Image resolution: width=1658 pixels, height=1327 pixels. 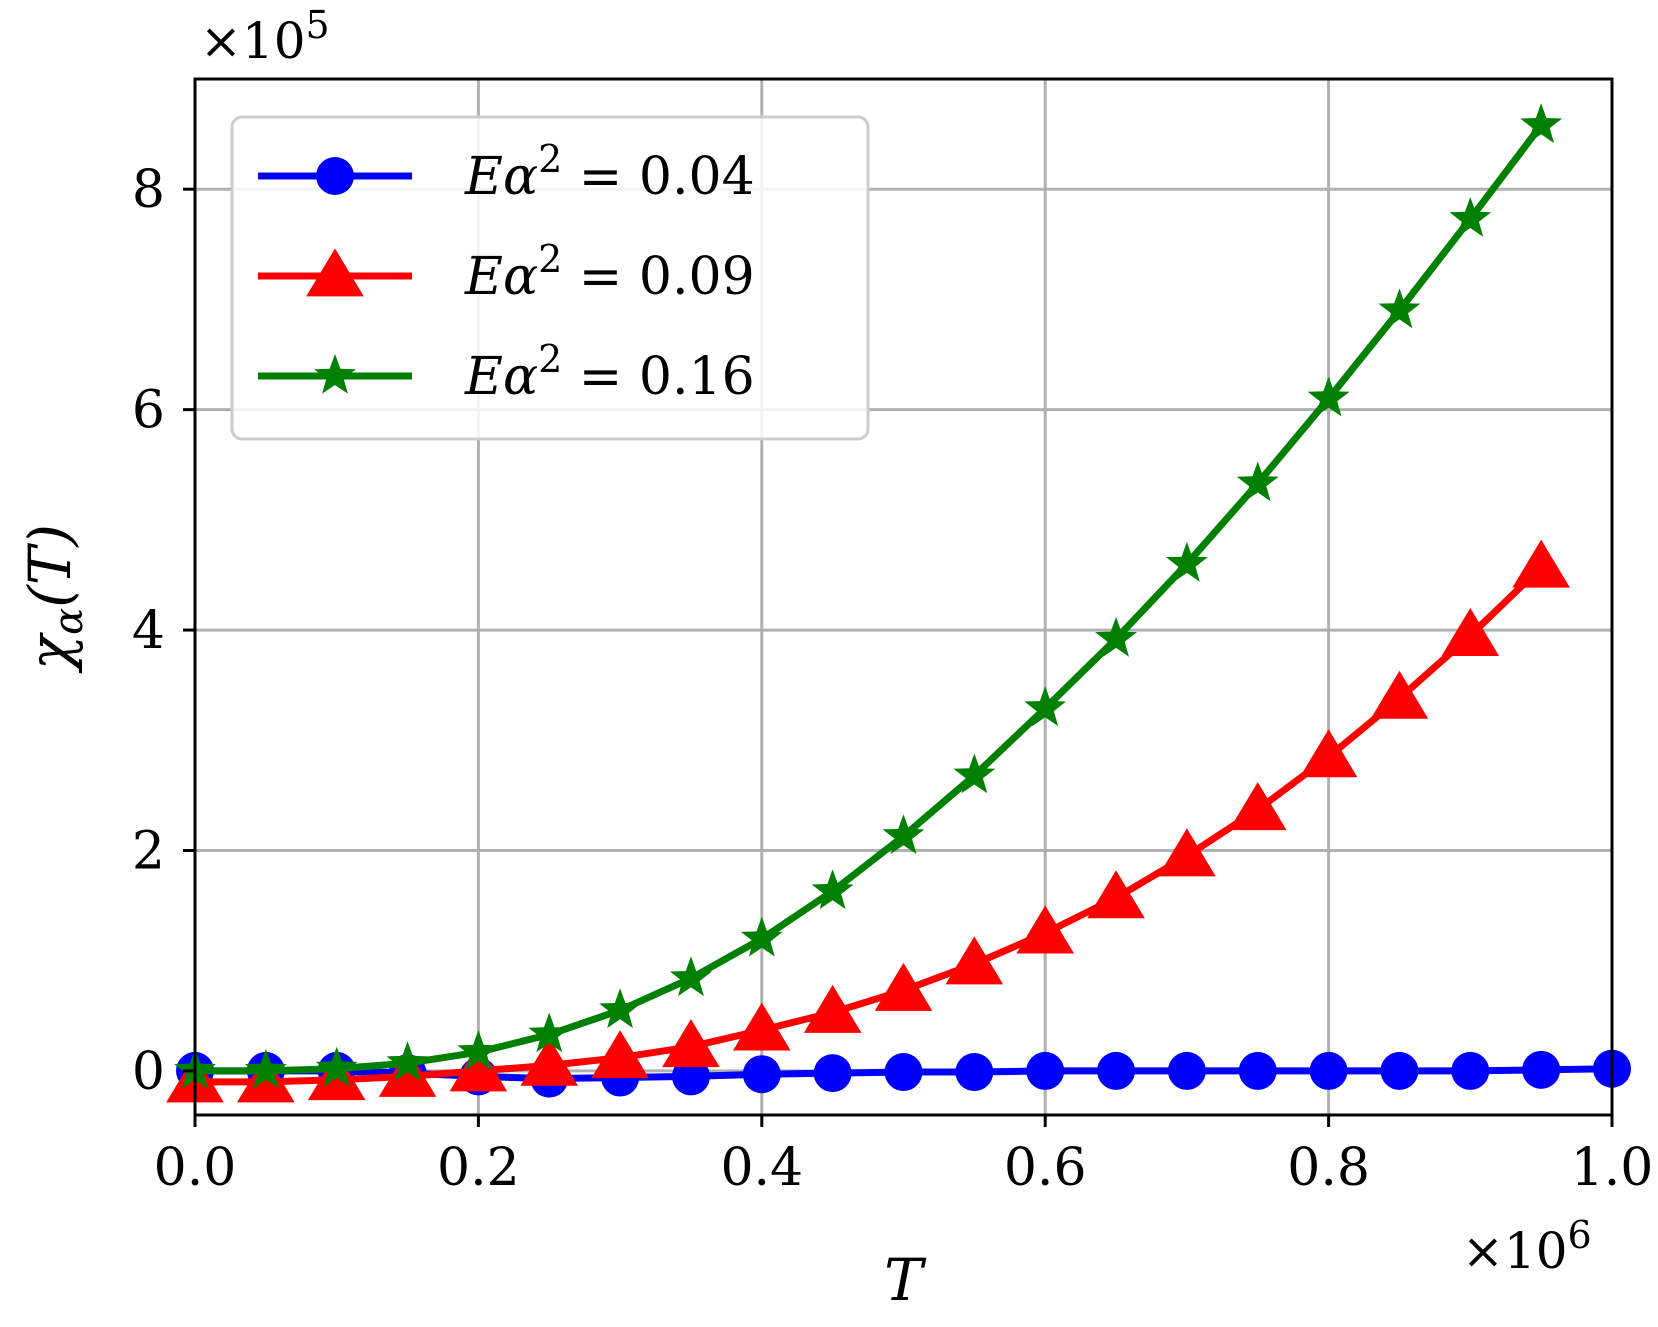 I want to click on legend-label: Eα2 = 0.16, so click(x=609, y=372).